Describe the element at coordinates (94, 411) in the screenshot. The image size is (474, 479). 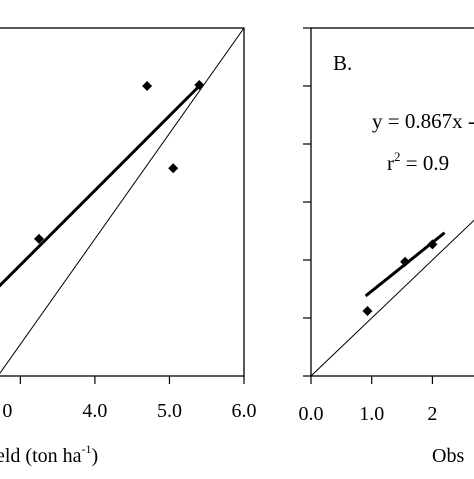
I see `panel-a-x-tick-label: 4.0` at that location.